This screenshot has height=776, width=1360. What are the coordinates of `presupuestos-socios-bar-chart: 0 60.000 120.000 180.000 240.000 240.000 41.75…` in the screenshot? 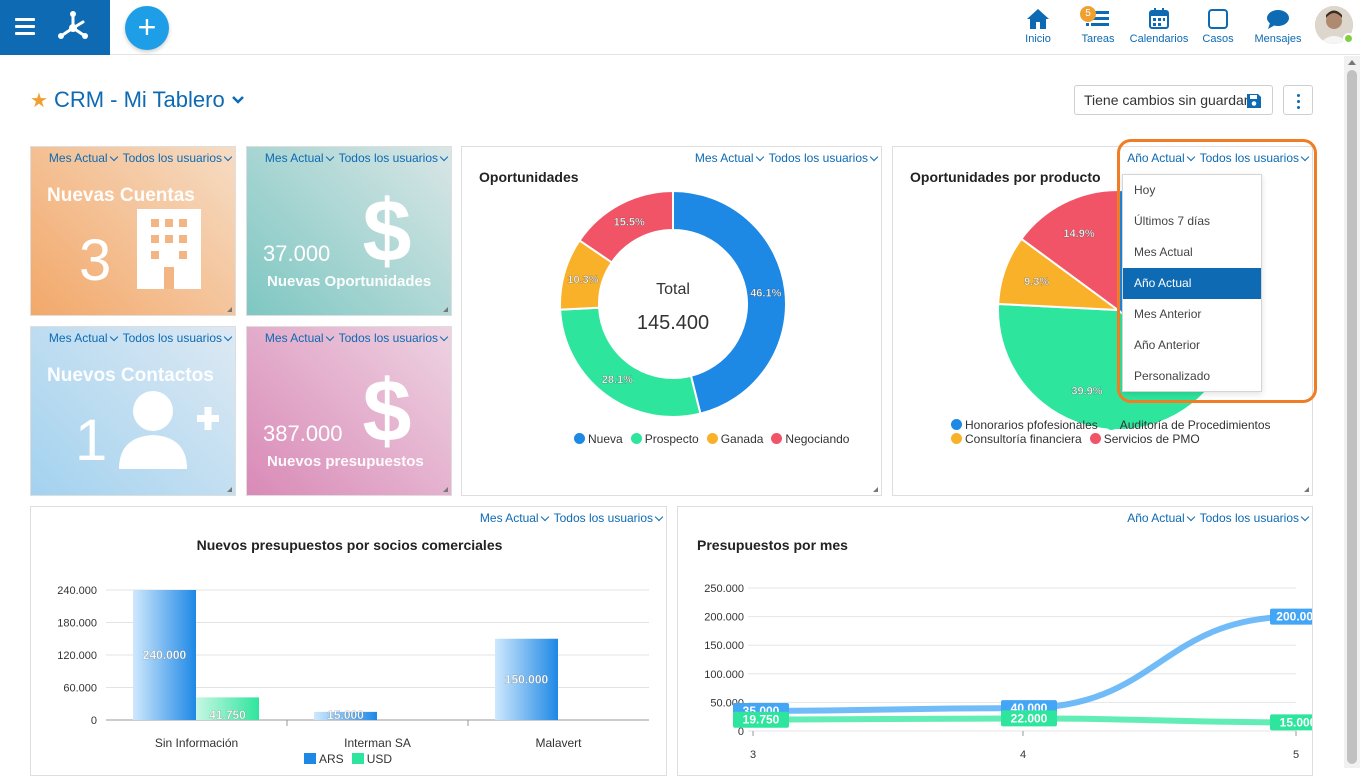 It's located at (353, 667).